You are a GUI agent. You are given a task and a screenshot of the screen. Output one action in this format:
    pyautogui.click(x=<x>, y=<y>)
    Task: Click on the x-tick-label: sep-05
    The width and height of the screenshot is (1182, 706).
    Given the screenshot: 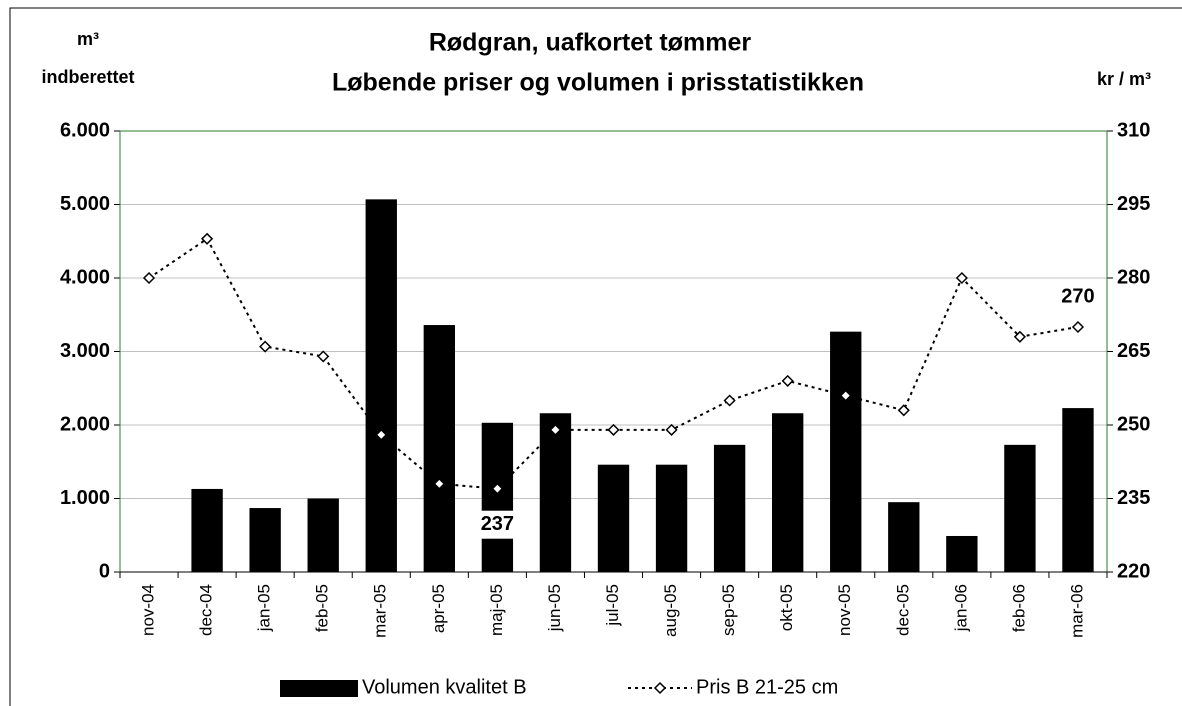 What is the action you would take?
    pyautogui.click(x=728, y=610)
    